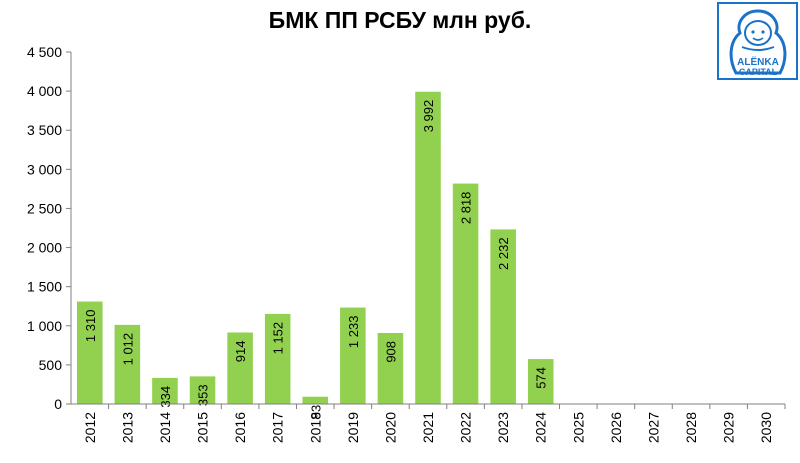 The height and width of the screenshot is (463, 800). What do you see at coordinates (541, 378) in the screenshot?
I see `data-label: 574` at bounding box center [541, 378].